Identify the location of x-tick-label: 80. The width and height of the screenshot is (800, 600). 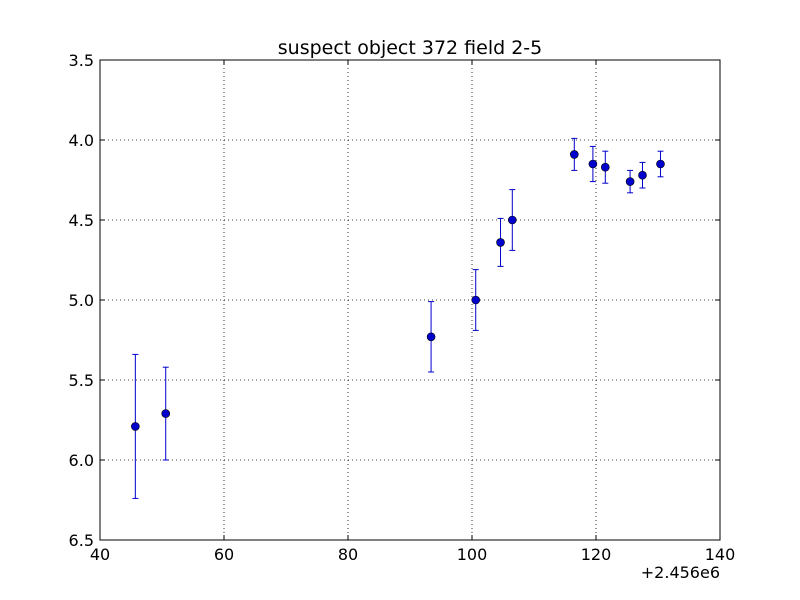
(348, 554).